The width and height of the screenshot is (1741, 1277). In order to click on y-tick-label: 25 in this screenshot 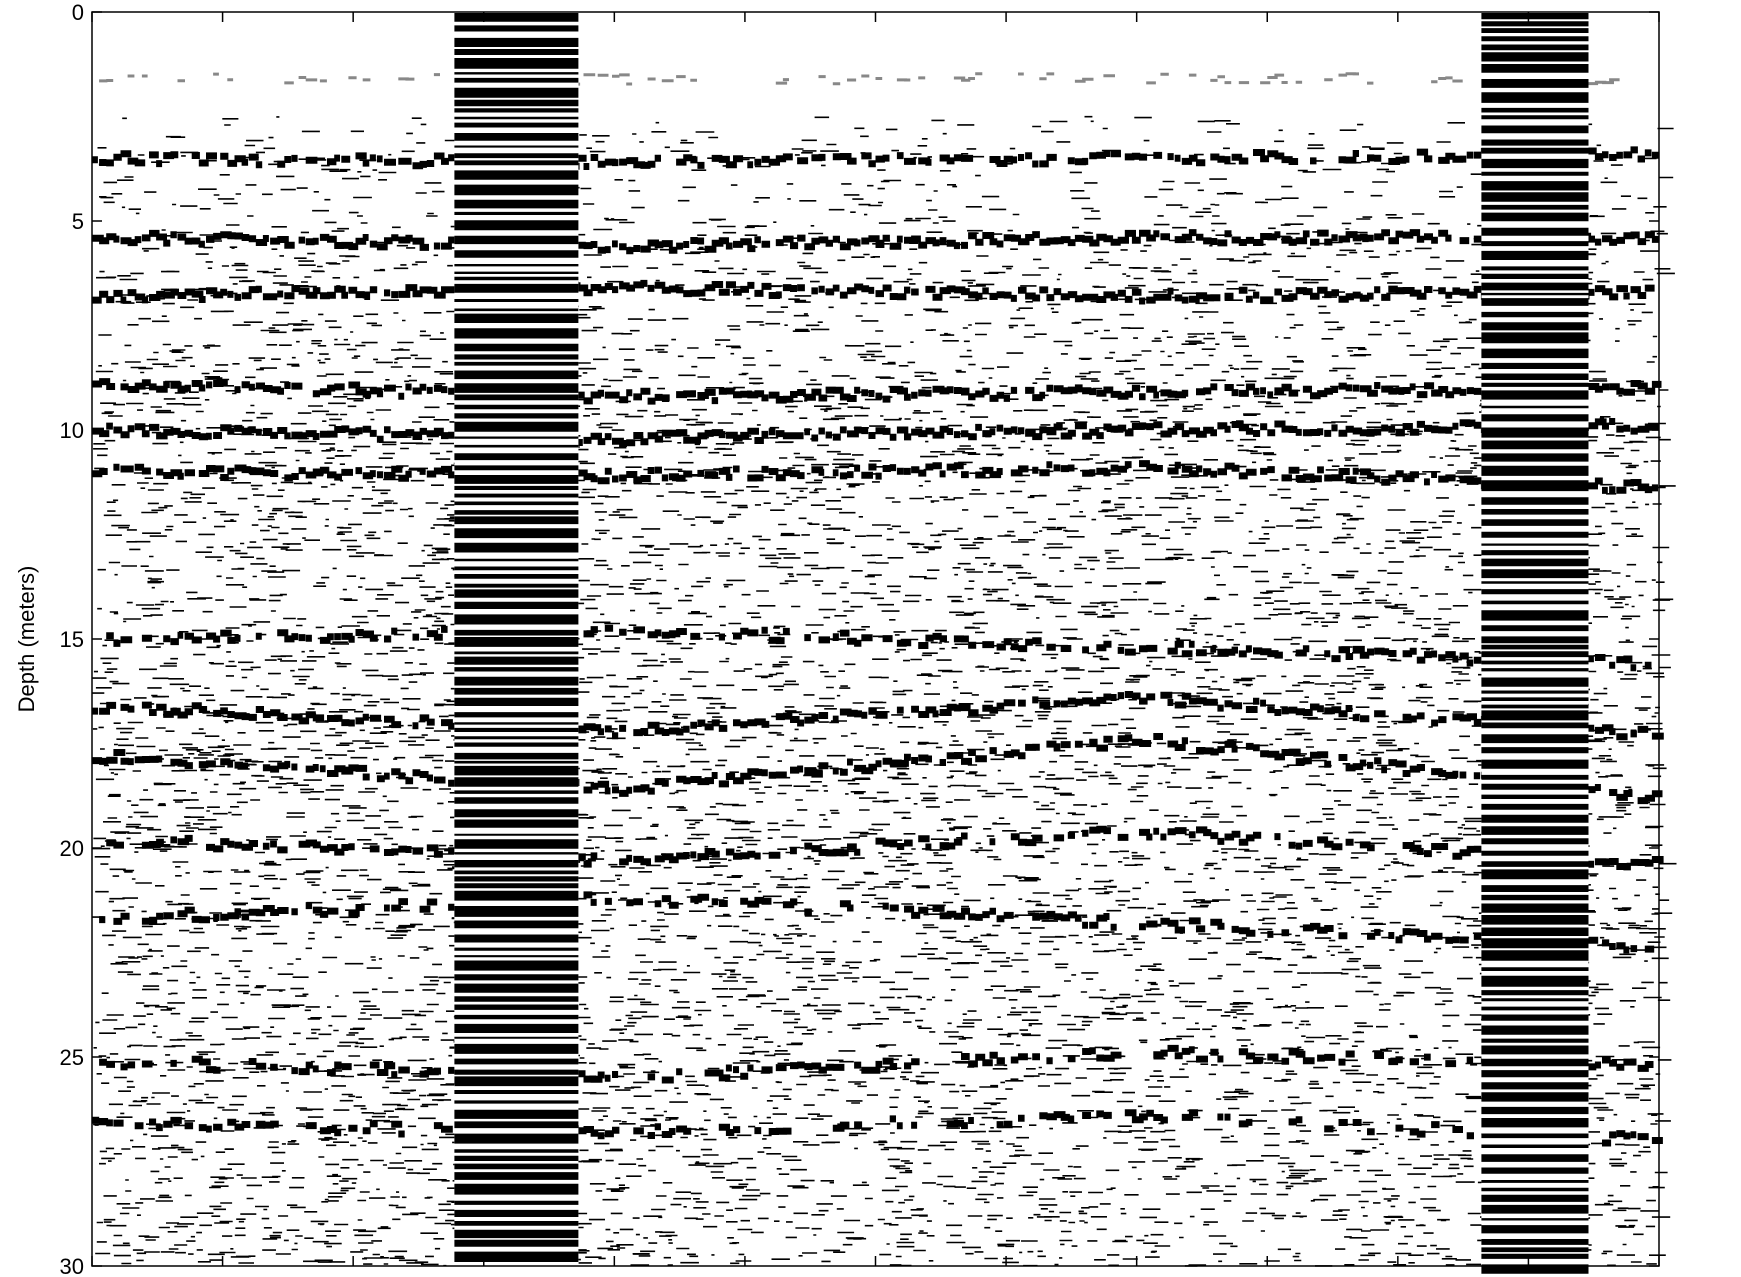, I will do `click(72, 1057)`.